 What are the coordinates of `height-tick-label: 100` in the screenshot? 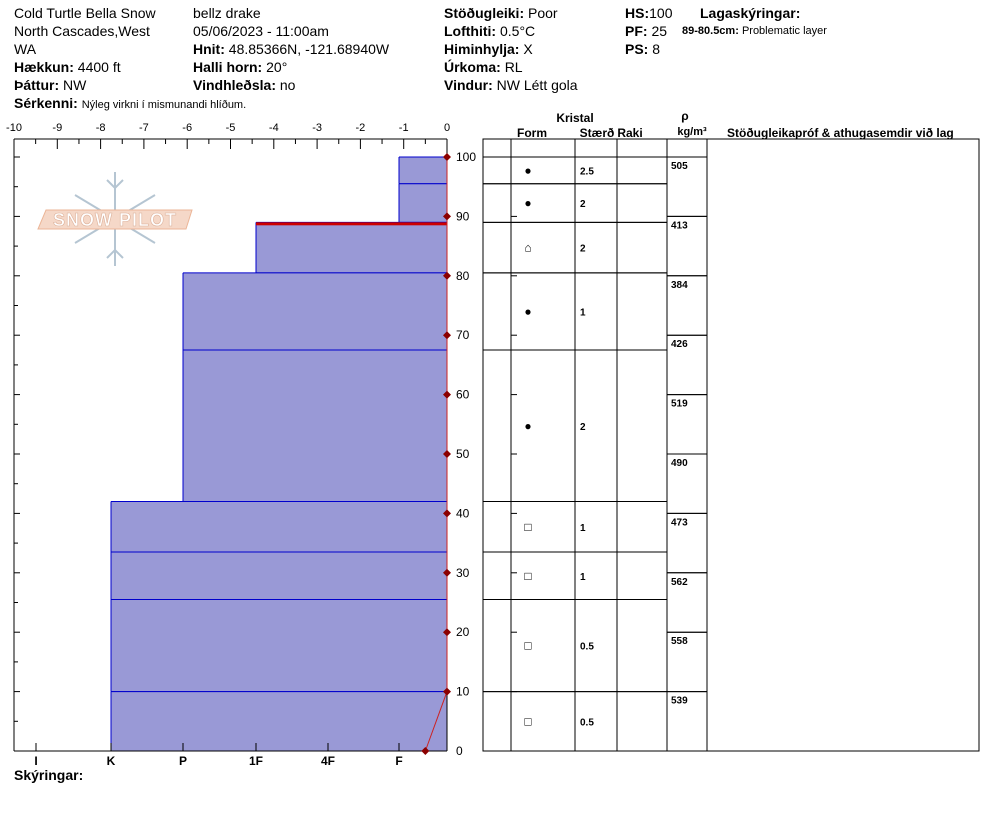 It's located at (466, 157).